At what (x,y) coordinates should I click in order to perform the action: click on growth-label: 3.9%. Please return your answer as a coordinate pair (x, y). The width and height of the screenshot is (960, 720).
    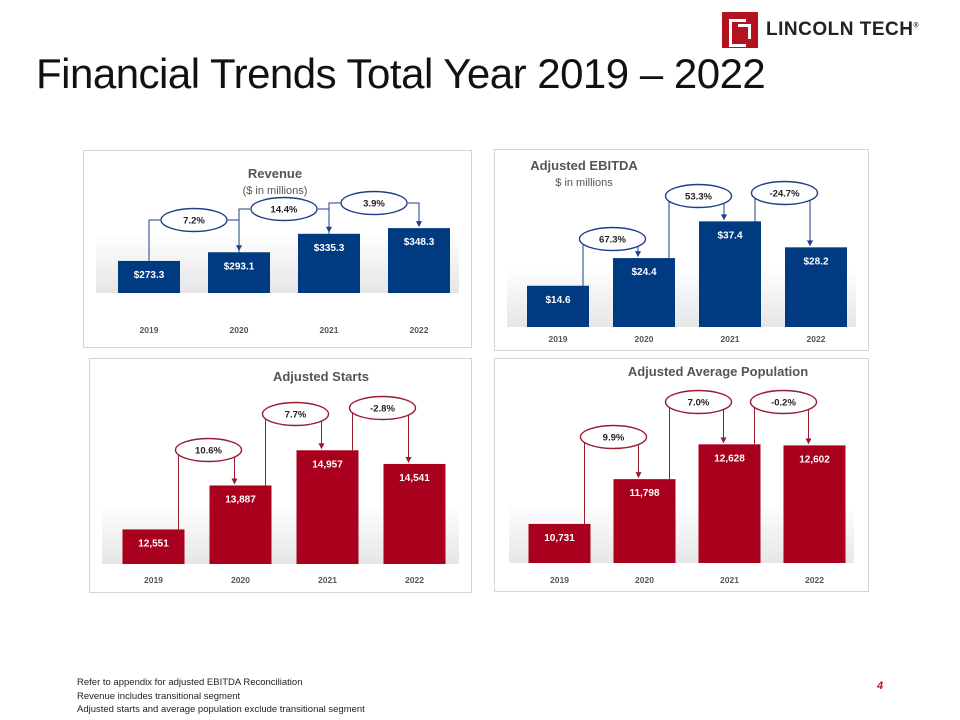
    Looking at the image, I should click on (374, 204).